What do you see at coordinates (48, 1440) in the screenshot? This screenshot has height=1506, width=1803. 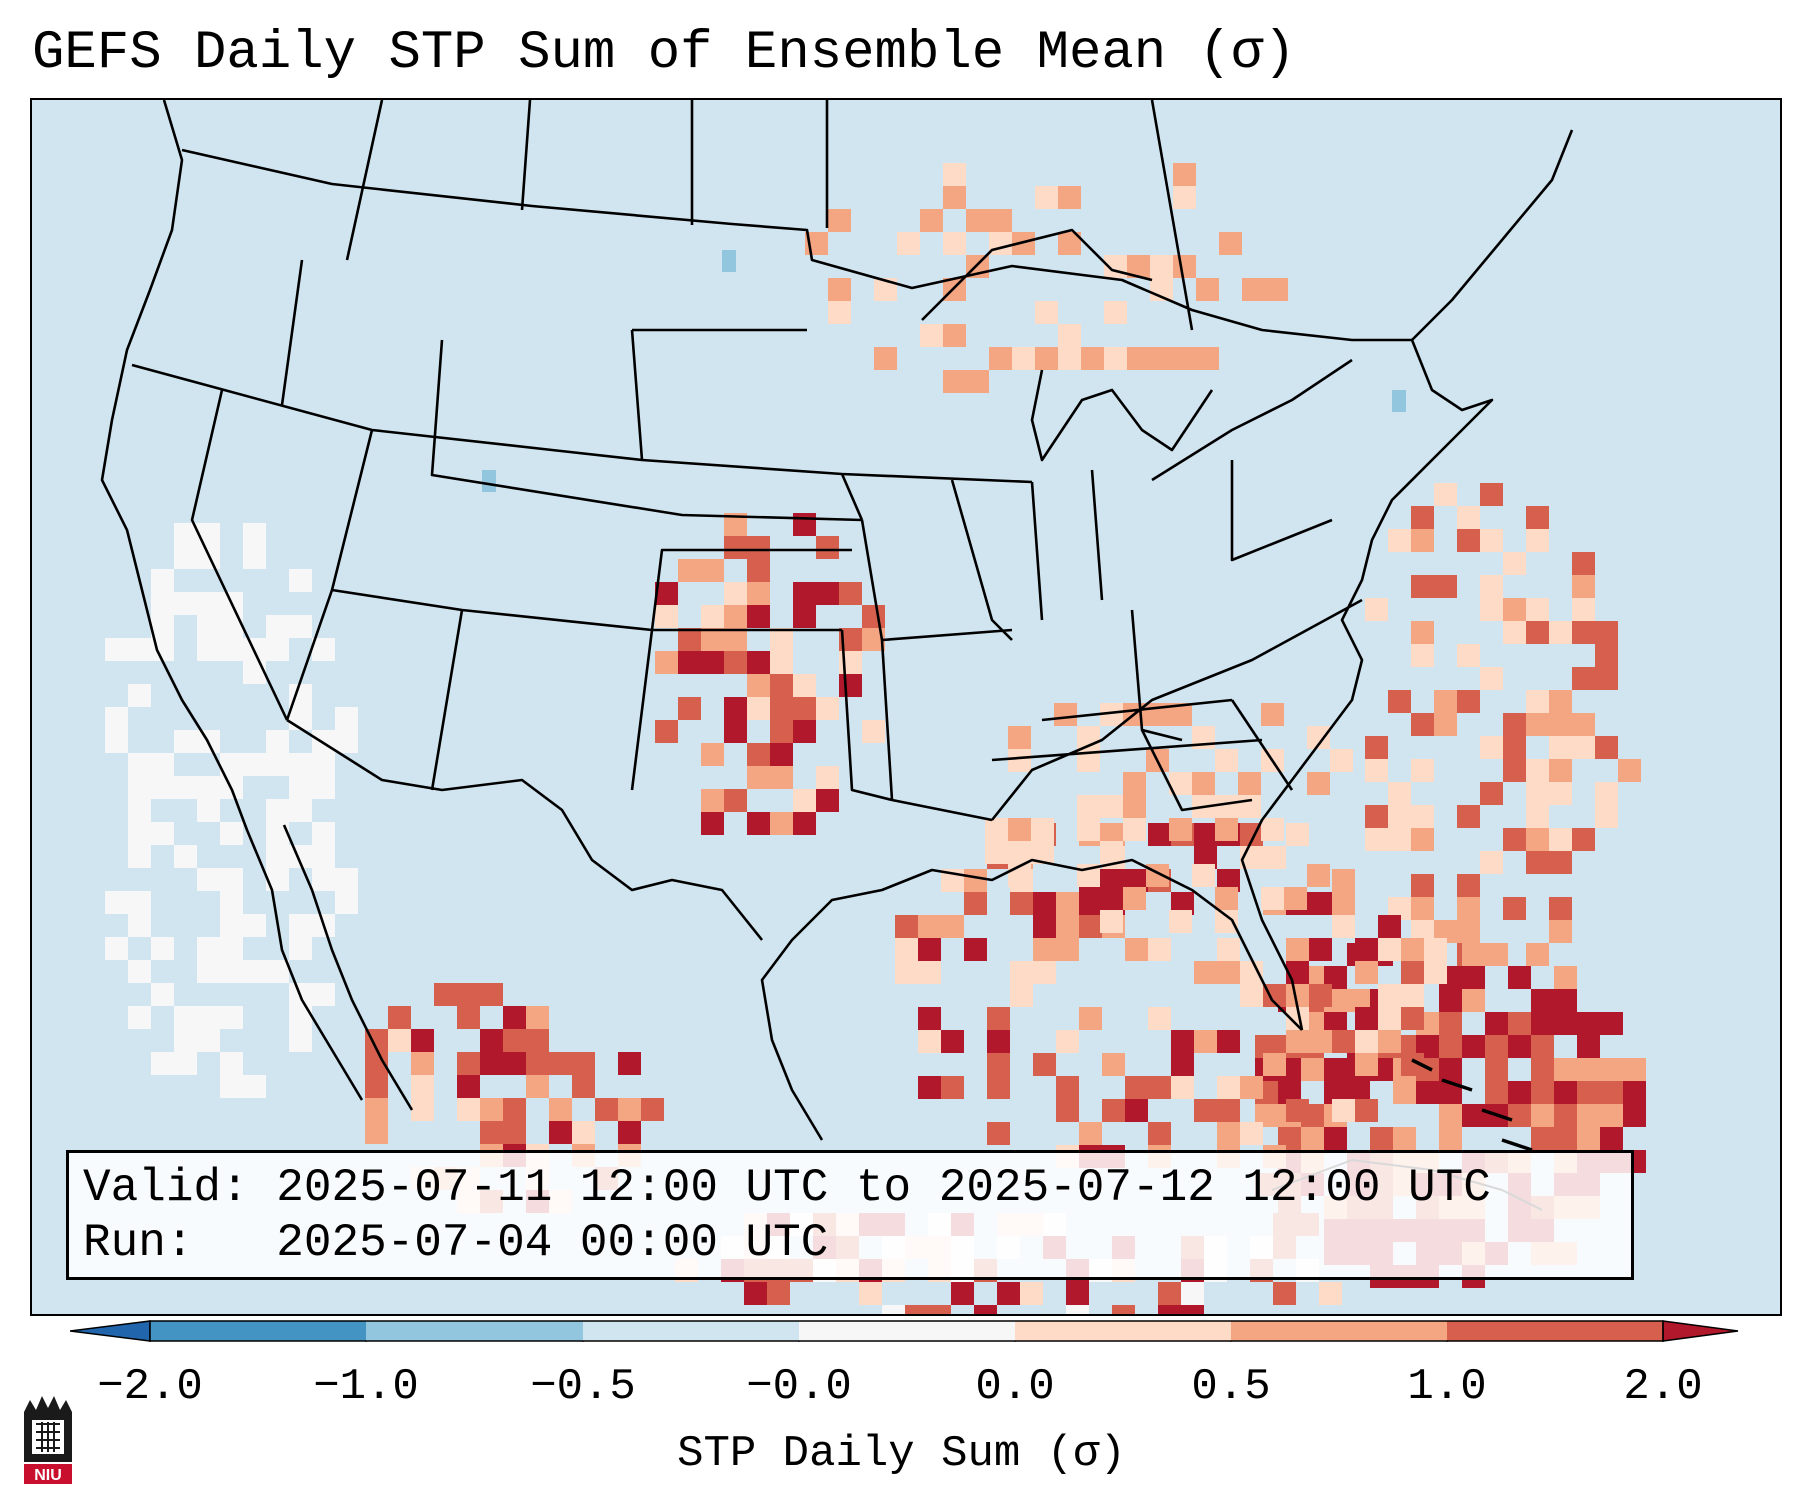 I see `niu-logo: NIU` at bounding box center [48, 1440].